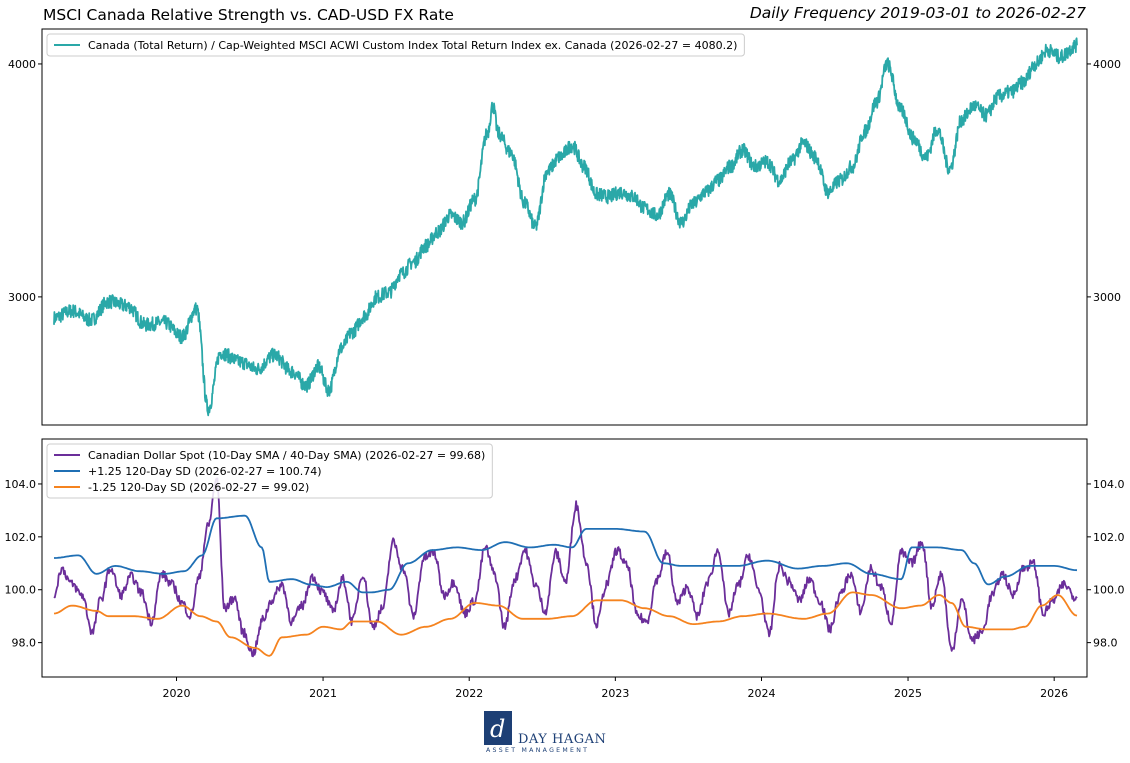 This screenshot has height=763, width=1130. I want to click on x-tick-label: 2022, so click(469, 693).